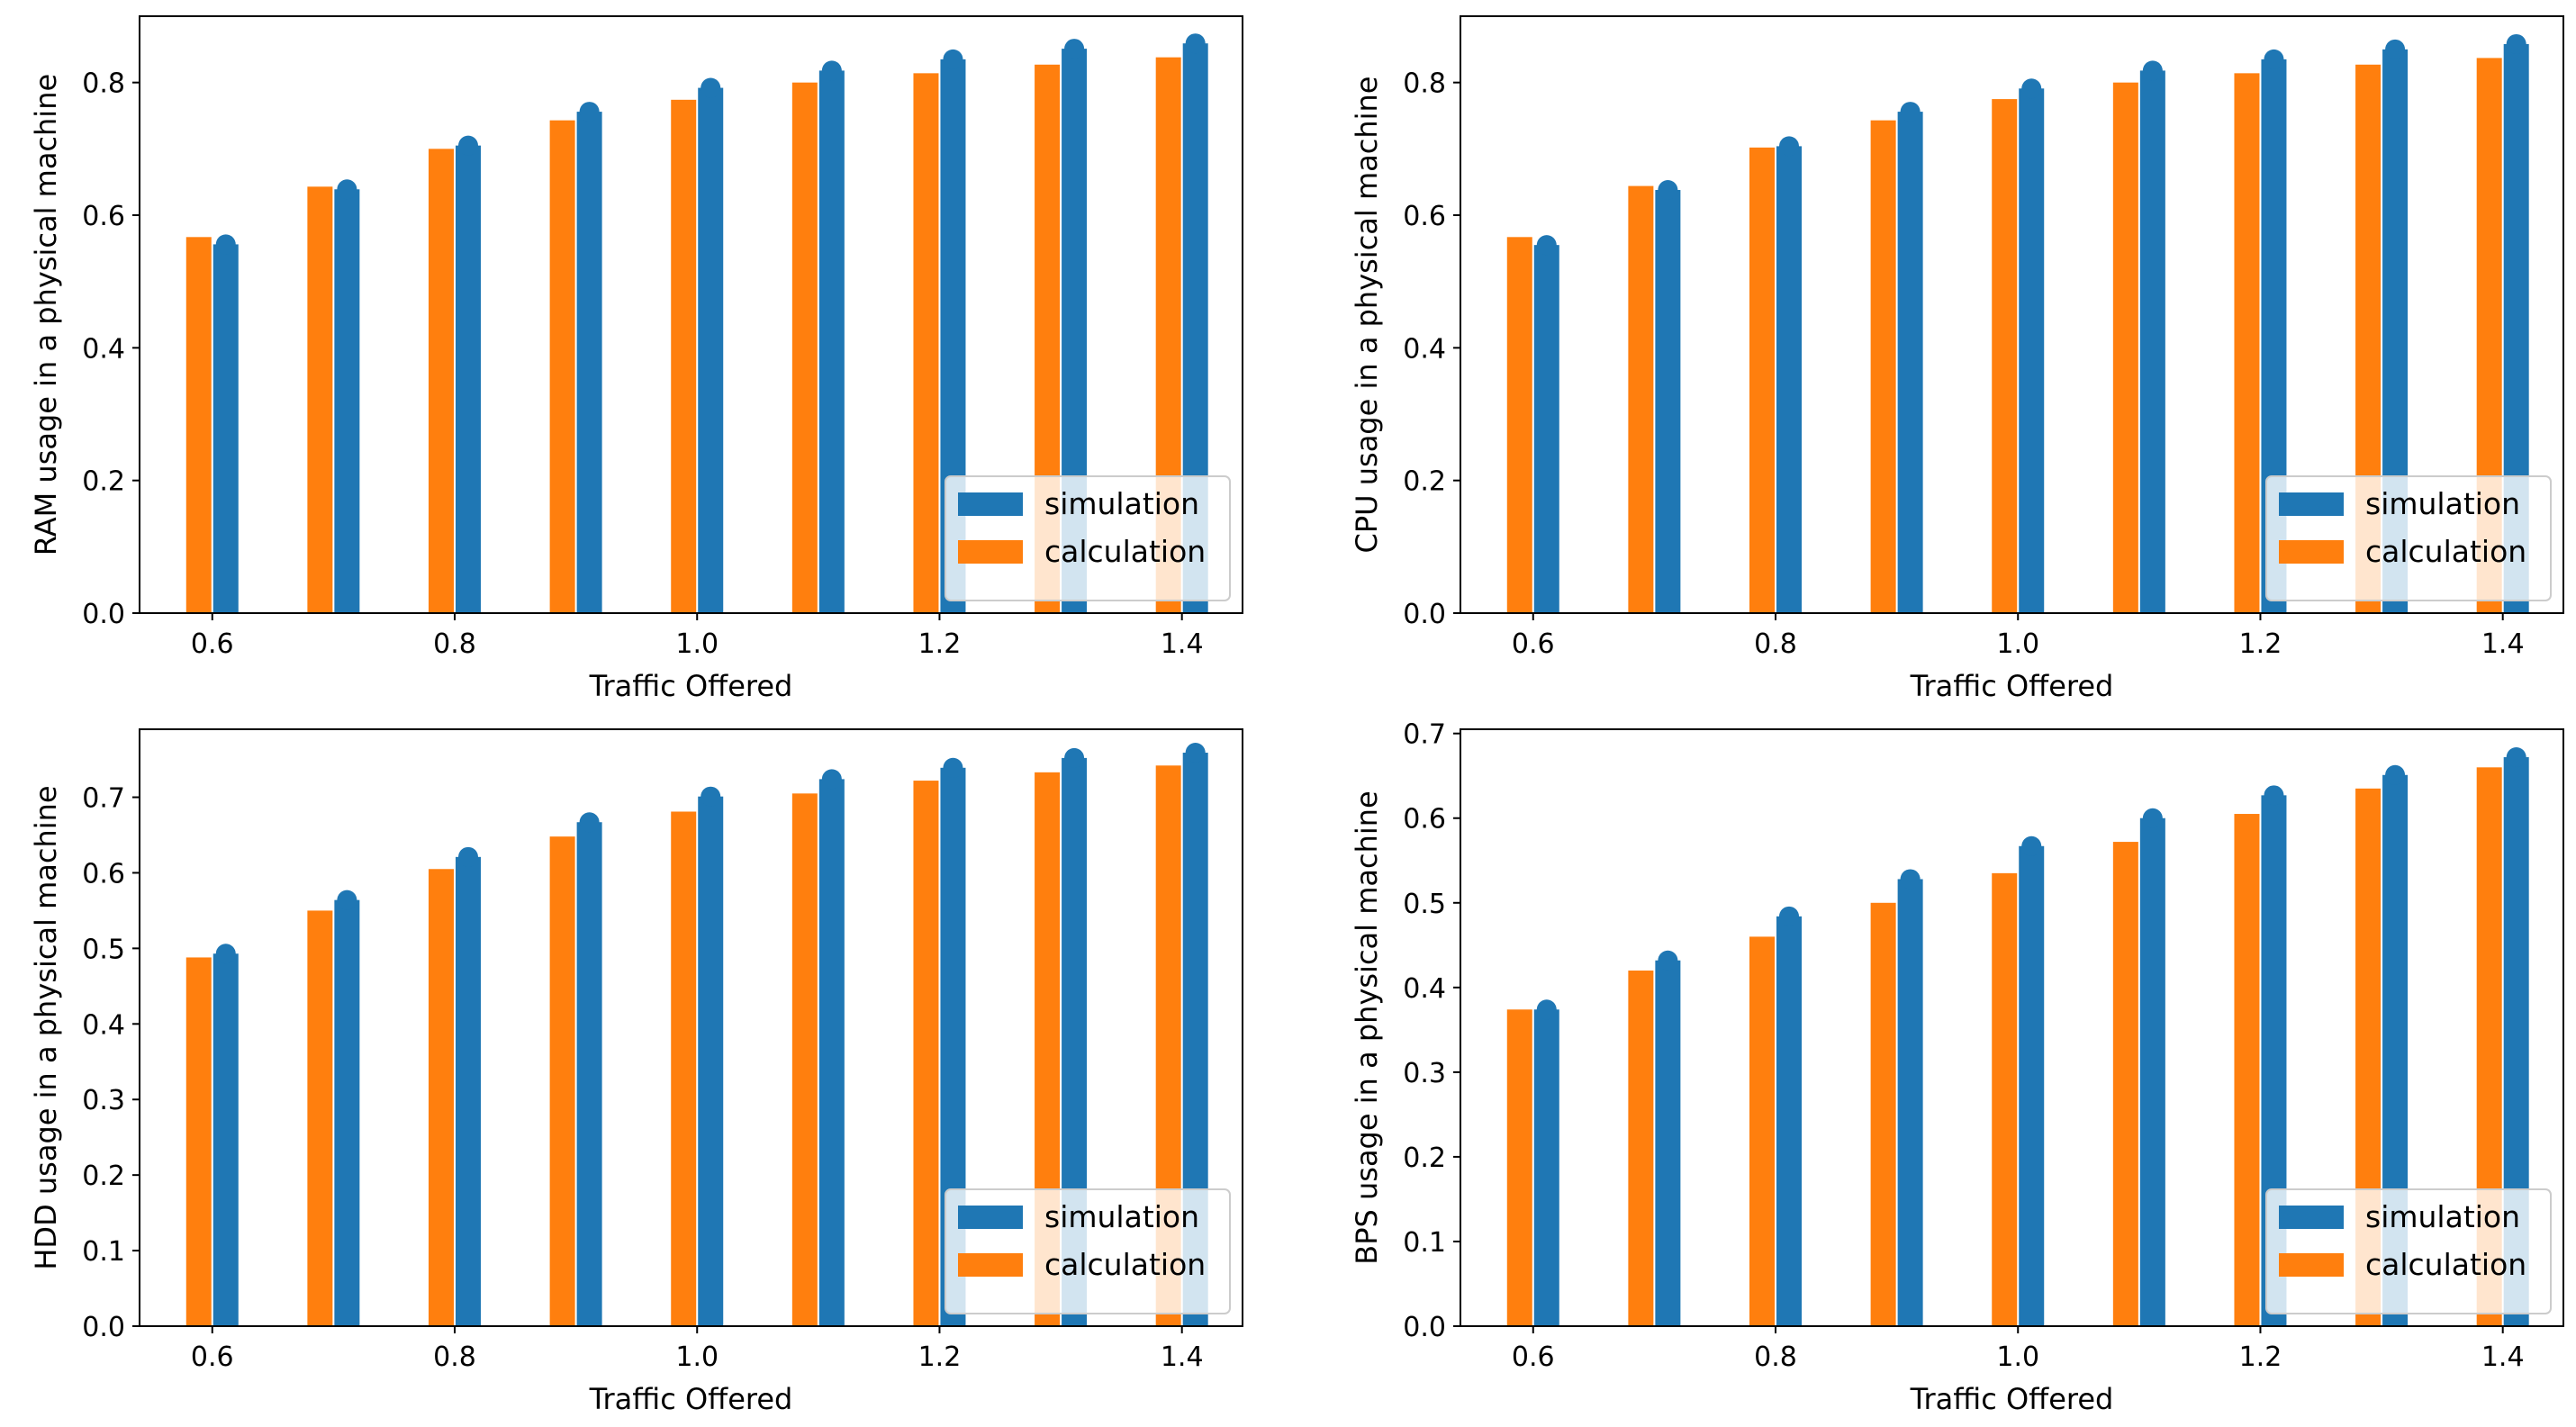 The height and width of the screenshot is (1427, 2576). Describe the element at coordinates (2012, 1399) in the screenshot. I see `x-axis-label: Traffic Offered` at that location.